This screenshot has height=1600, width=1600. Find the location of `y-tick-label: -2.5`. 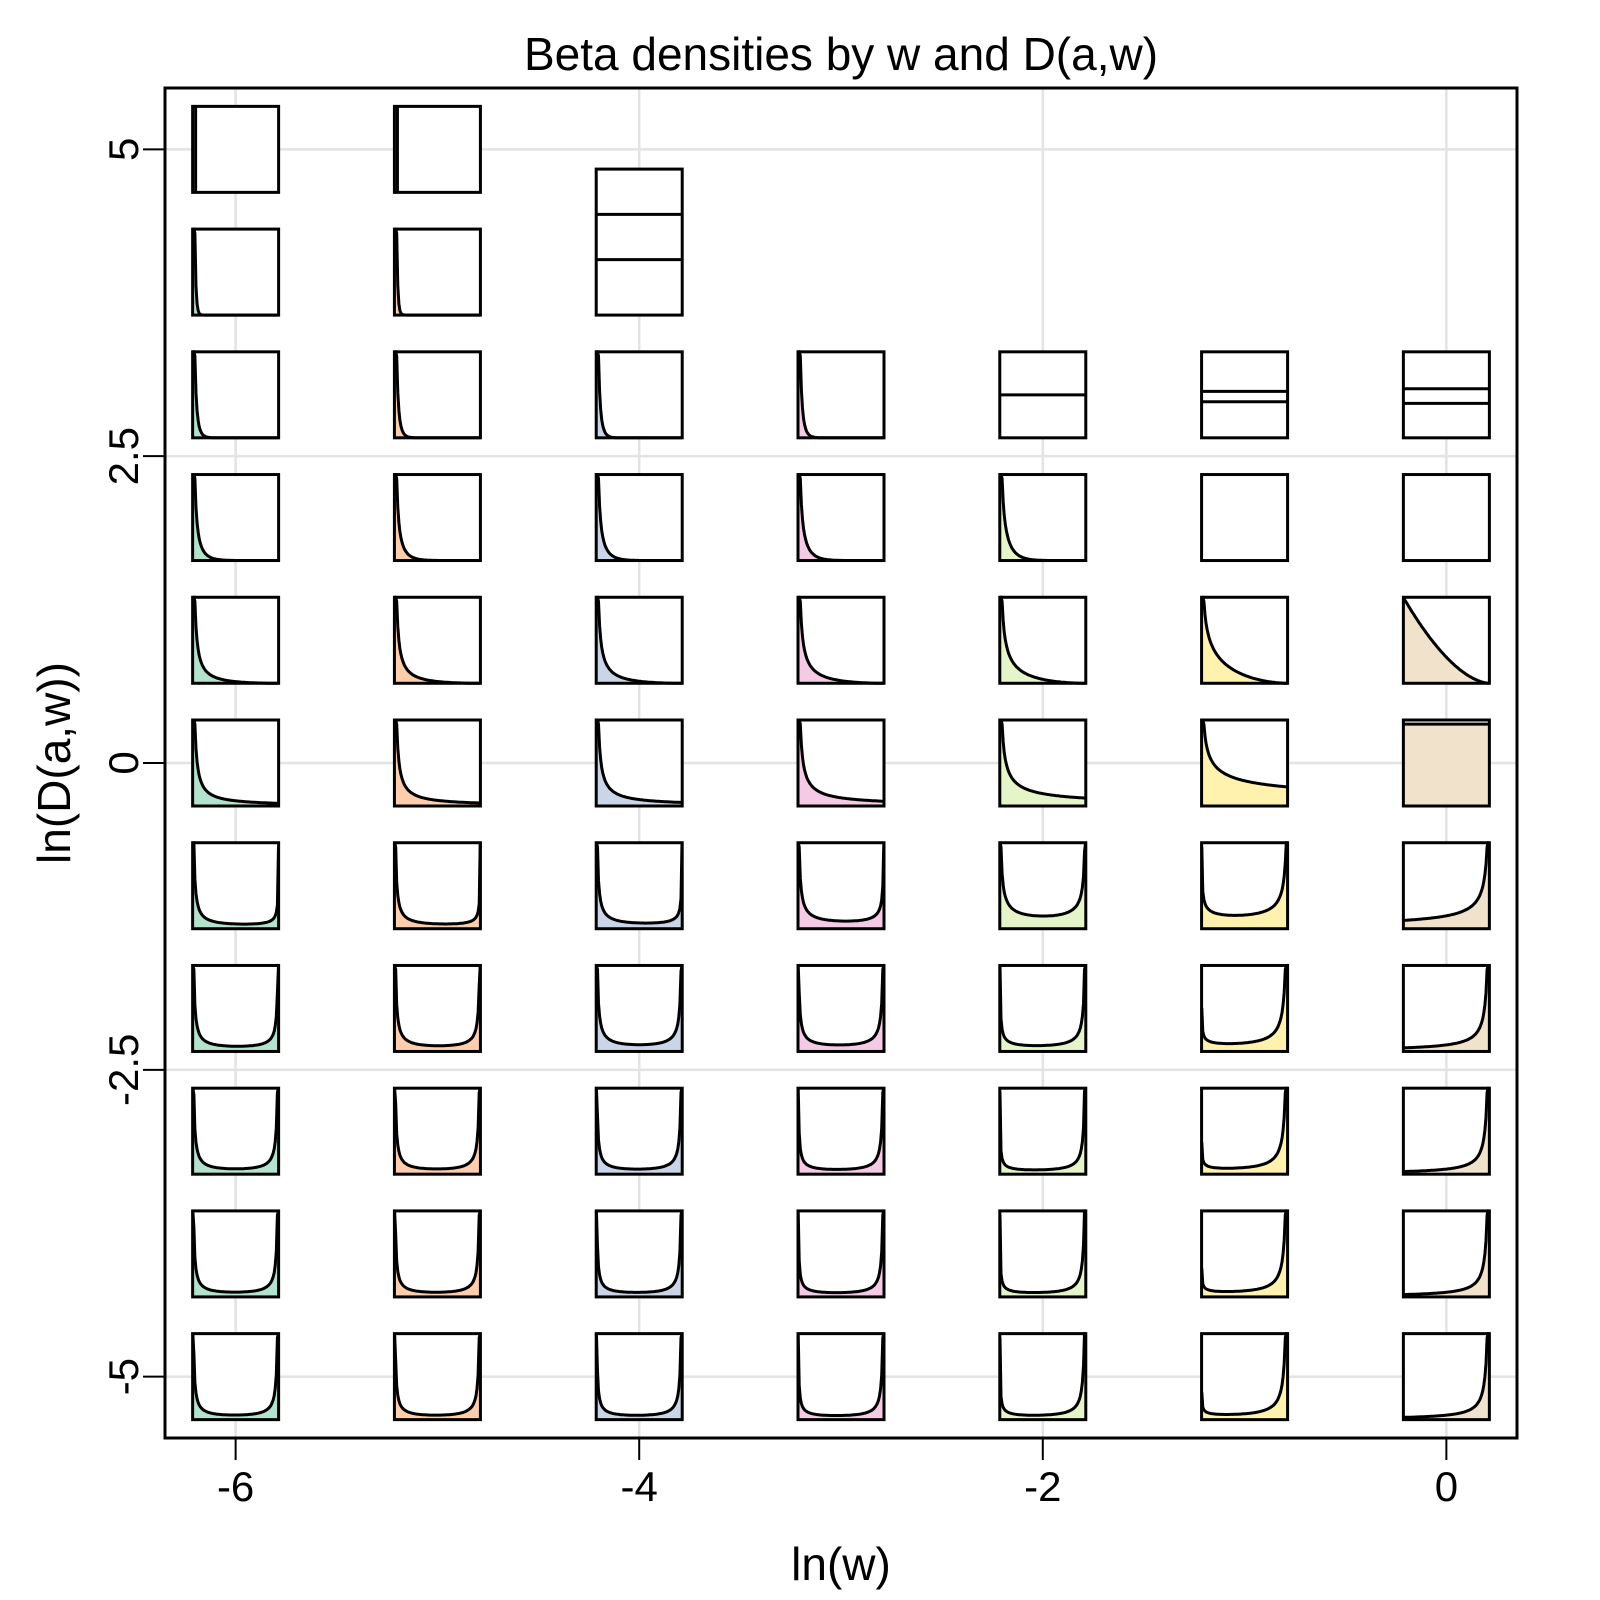

y-tick-label: -2.5 is located at coordinates (123, 1070).